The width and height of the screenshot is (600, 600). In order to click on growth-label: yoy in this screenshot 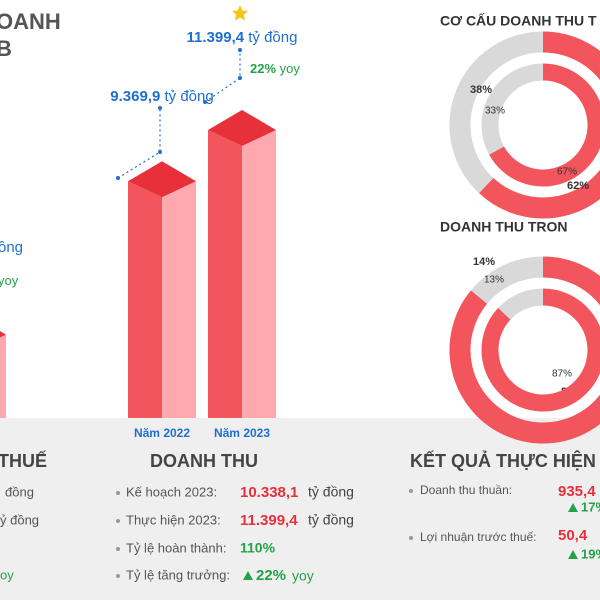, I will do `click(9, 280)`.